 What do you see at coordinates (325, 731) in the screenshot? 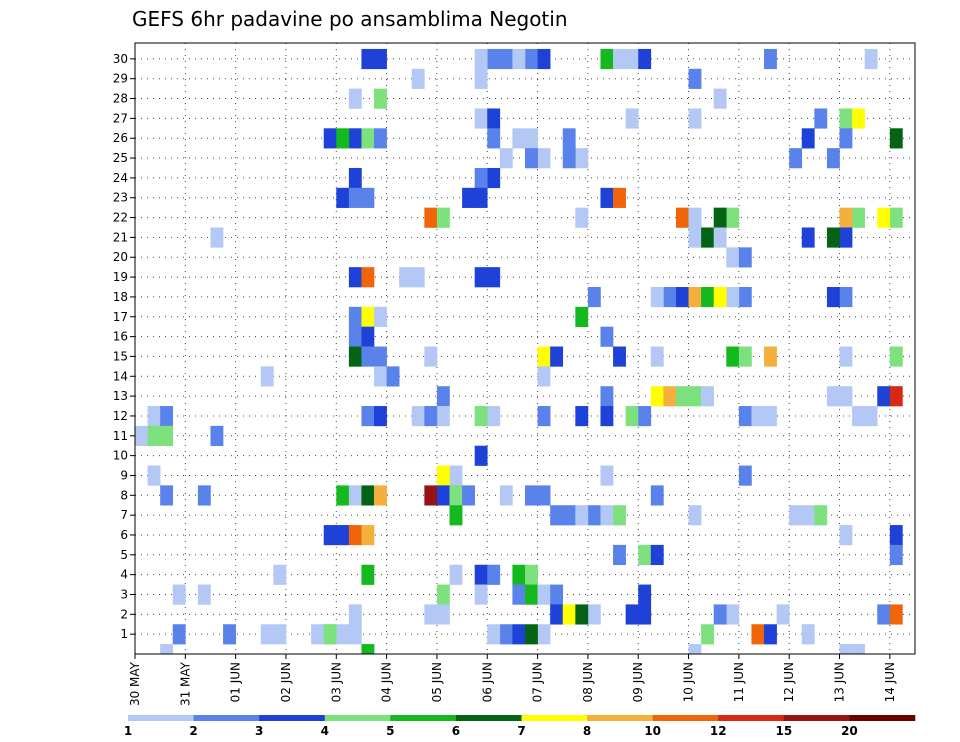
I see `legend-label: 4` at bounding box center [325, 731].